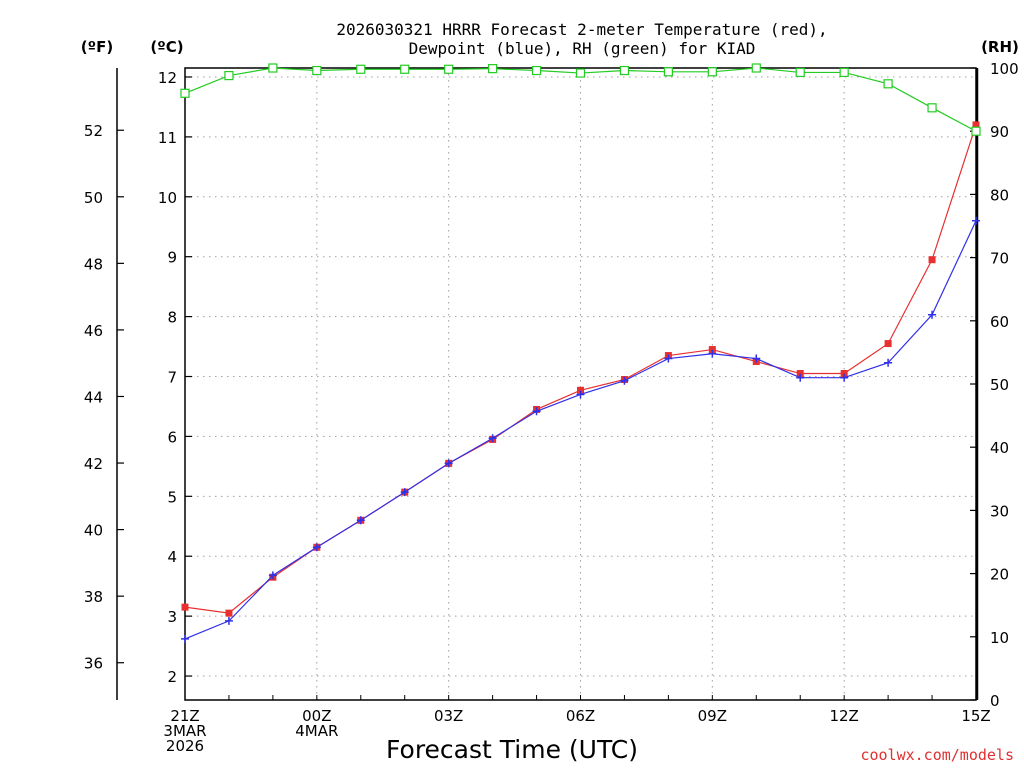 The height and width of the screenshot is (768, 1024). What do you see at coordinates (937, 755) in the screenshot?
I see `credit-text: coolwx.com/models` at bounding box center [937, 755].